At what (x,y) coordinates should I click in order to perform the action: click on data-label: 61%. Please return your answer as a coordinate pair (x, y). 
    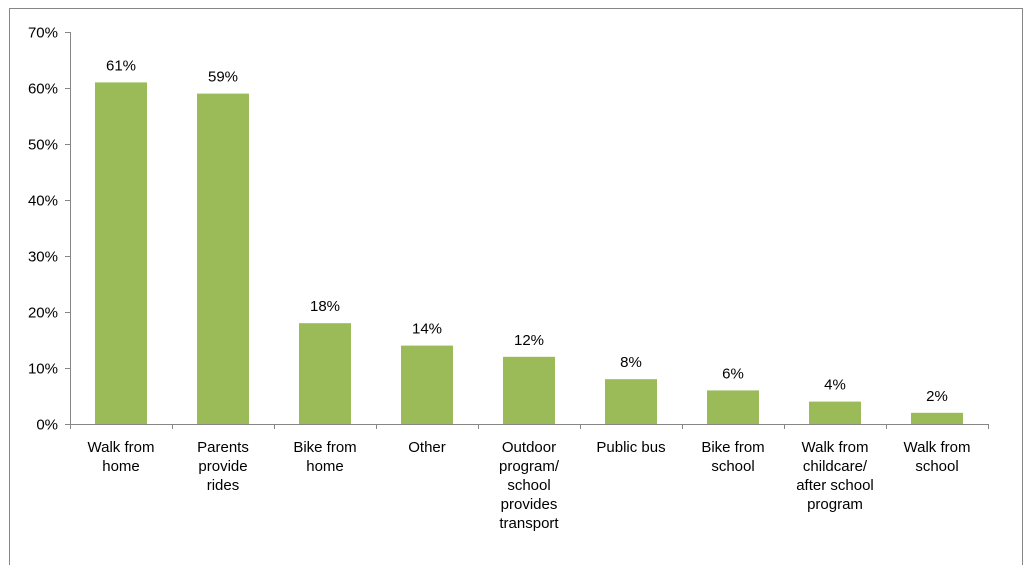
    Looking at the image, I should click on (121, 65).